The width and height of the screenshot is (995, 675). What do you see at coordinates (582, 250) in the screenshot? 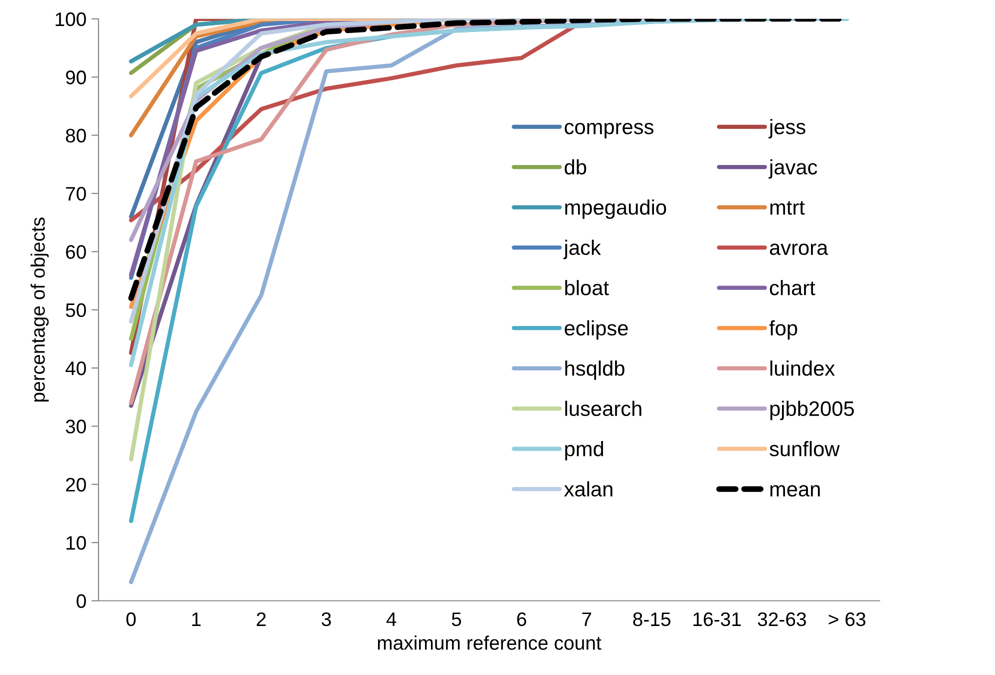
I see `legend-label: jack` at bounding box center [582, 250].